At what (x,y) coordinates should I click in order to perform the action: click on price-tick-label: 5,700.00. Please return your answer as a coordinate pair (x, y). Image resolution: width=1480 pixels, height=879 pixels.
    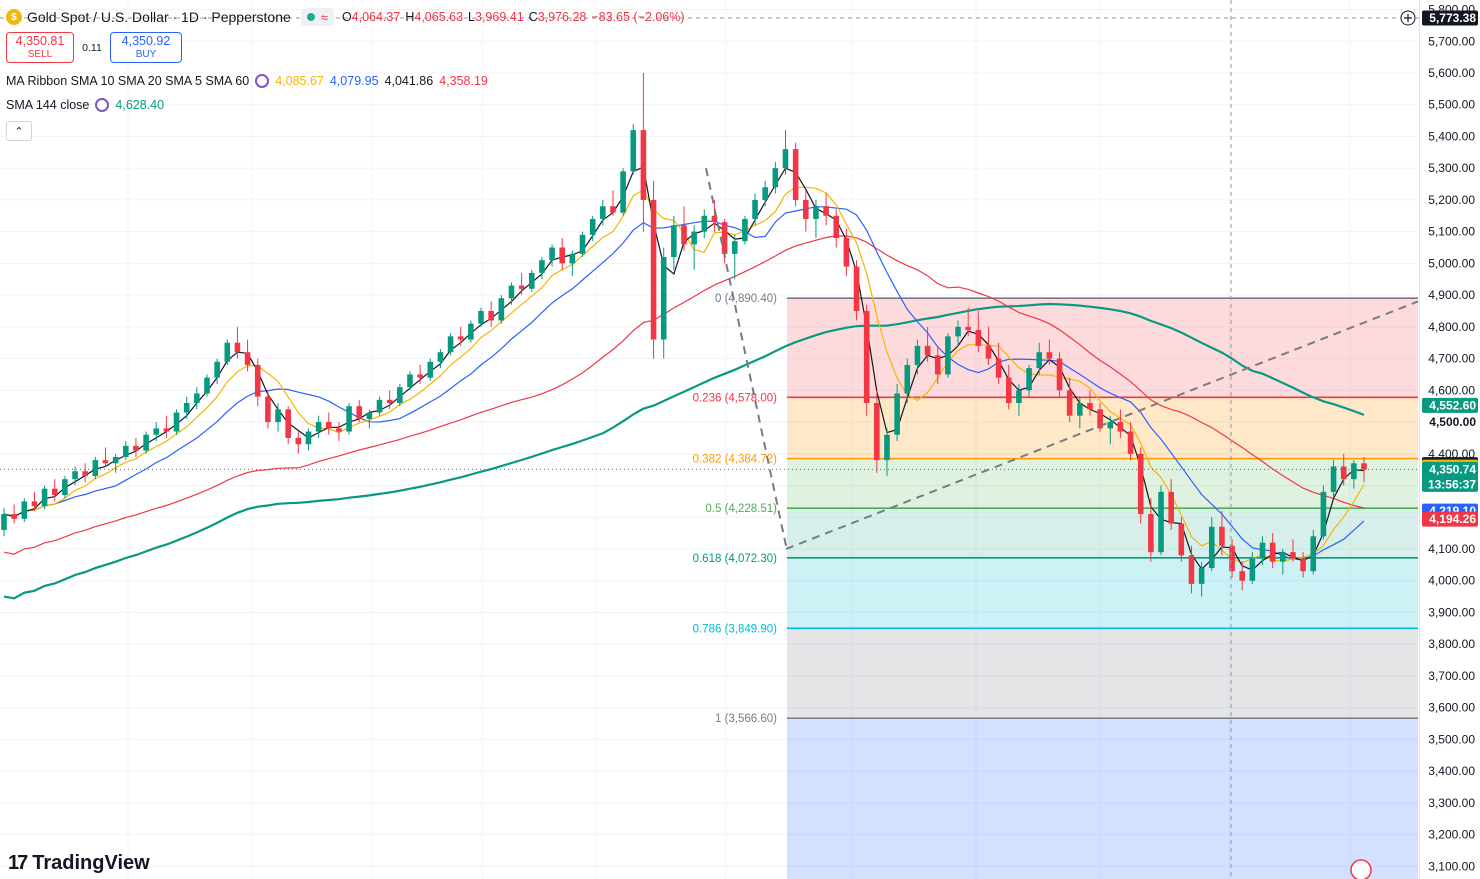
    Looking at the image, I should click on (1451, 41).